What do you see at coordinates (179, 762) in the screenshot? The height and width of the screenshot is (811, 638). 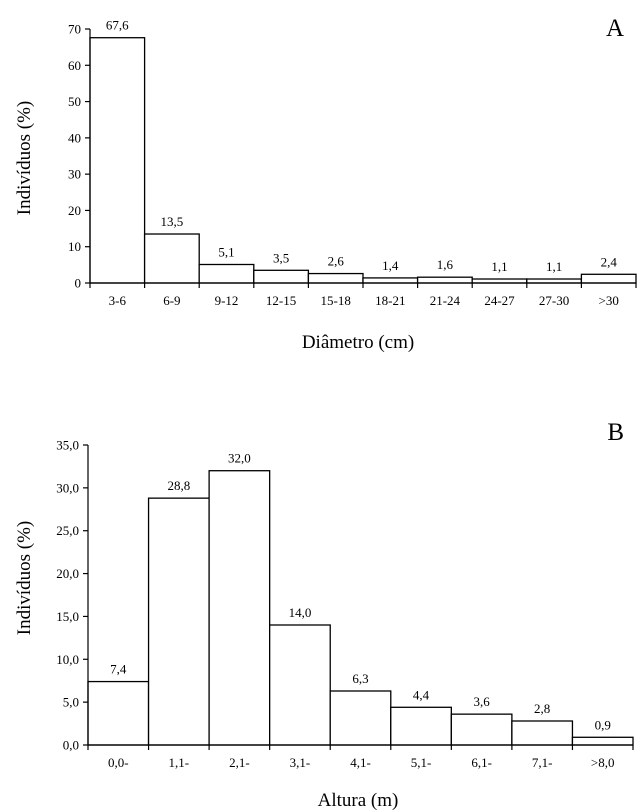 I see `x-tick-label: 1,1-` at bounding box center [179, 762].